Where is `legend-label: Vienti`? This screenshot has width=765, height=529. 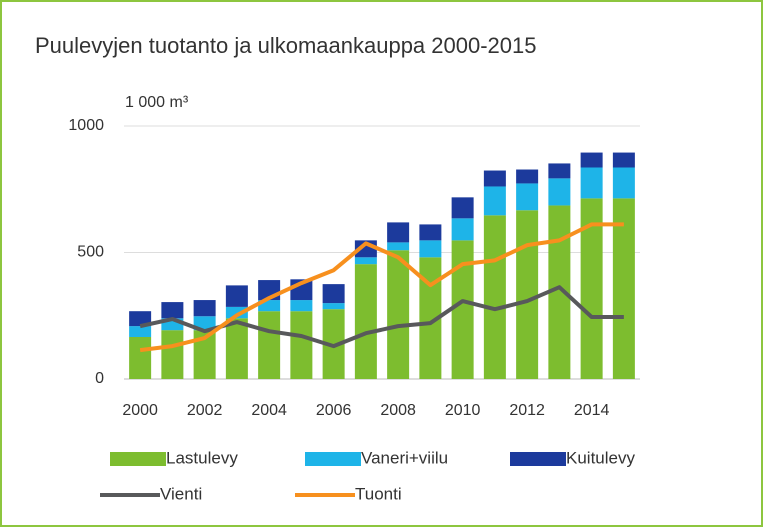 legend-label: Vienti is located at coordinates (181, 493).